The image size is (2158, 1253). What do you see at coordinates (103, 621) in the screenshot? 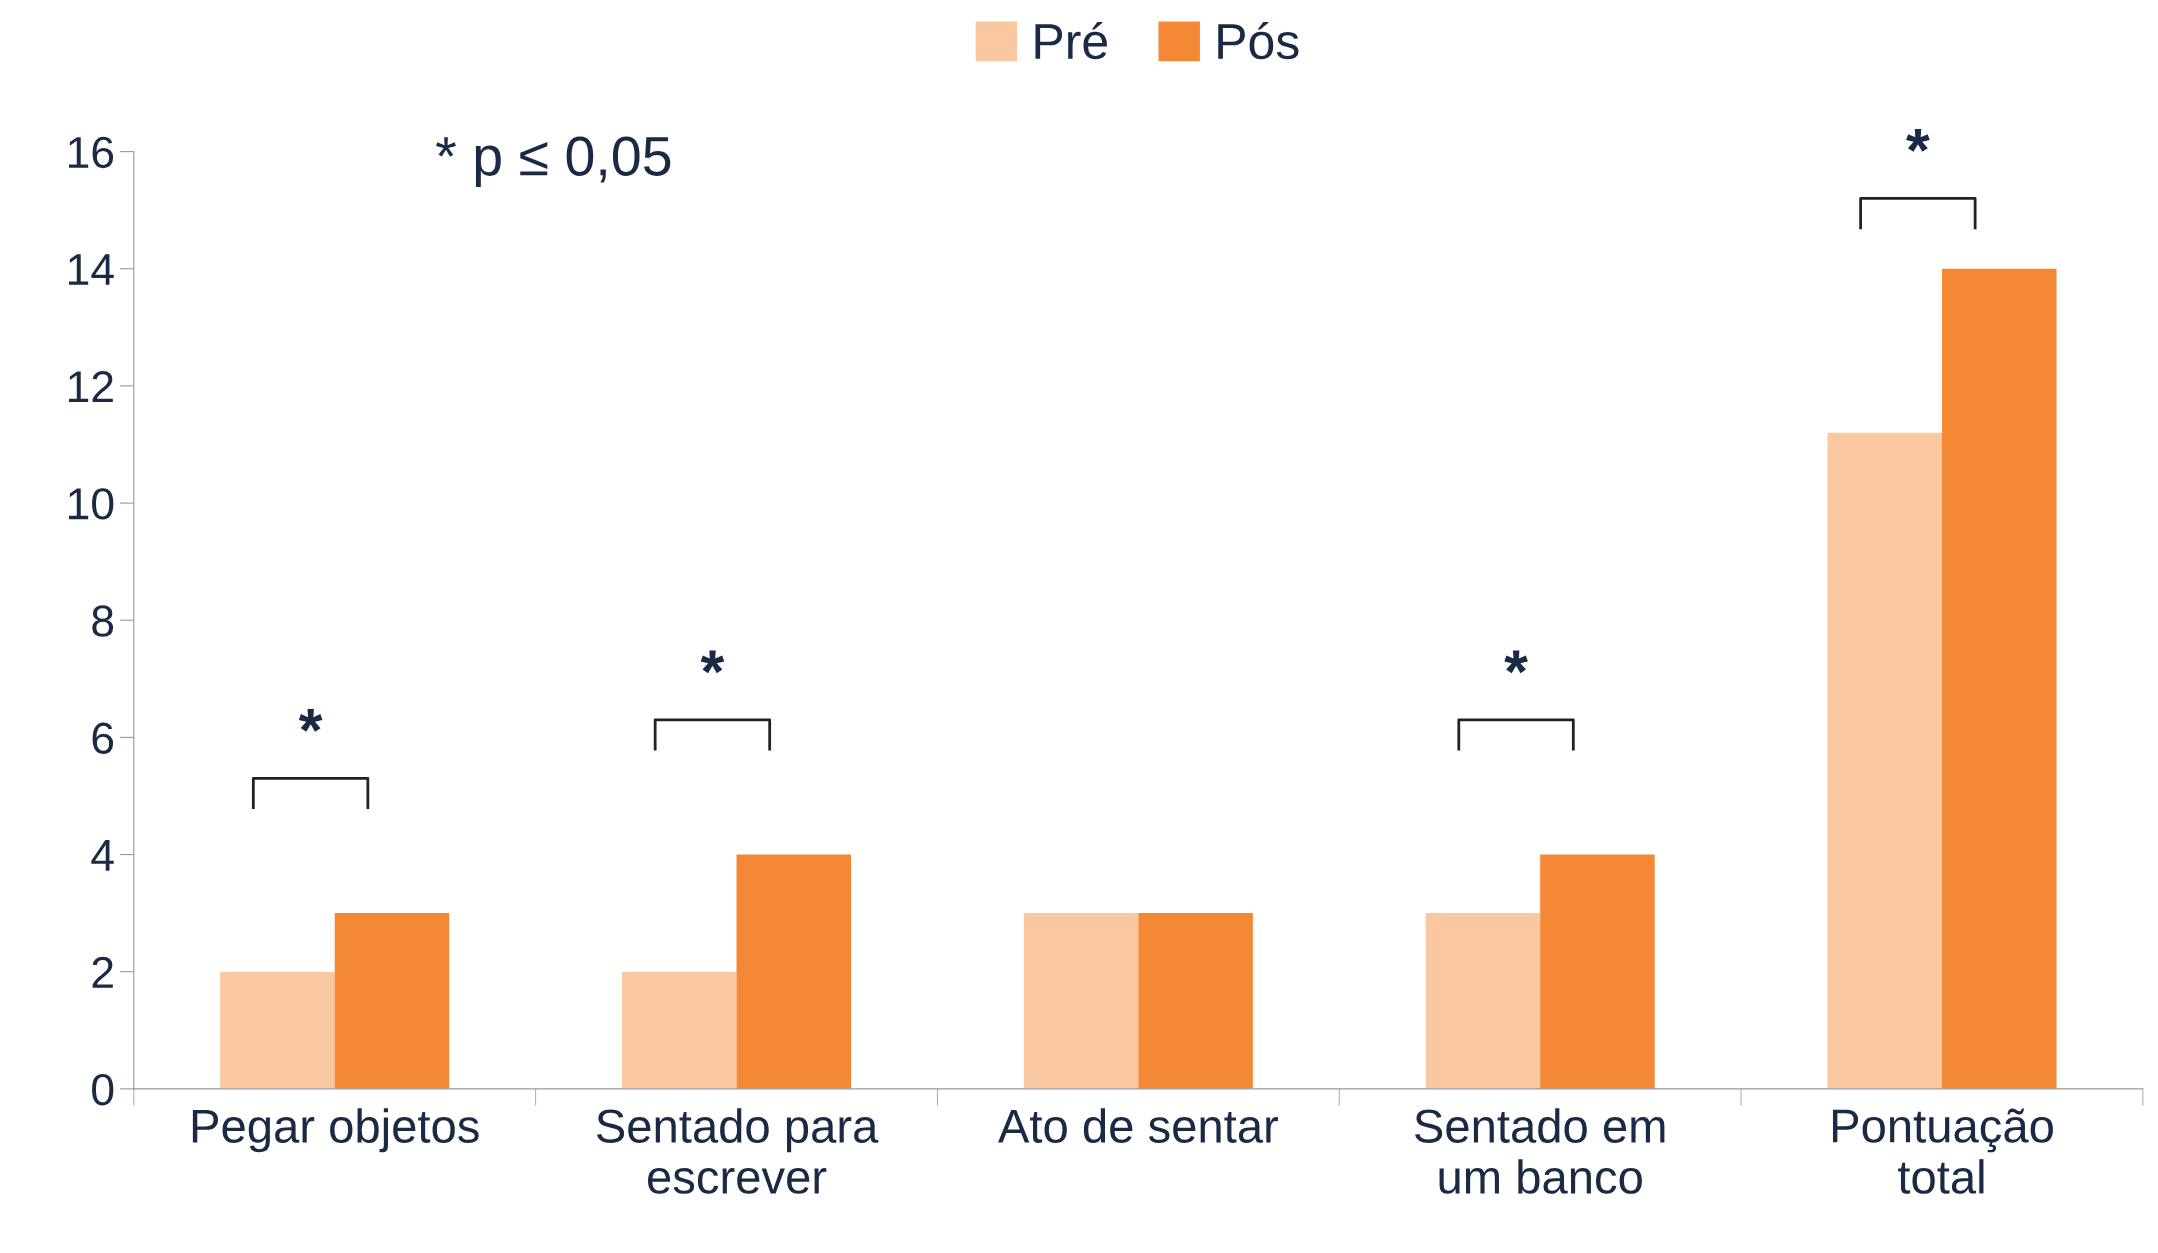
I see `y-tick-label: 8` at bounding box center [103, 621].